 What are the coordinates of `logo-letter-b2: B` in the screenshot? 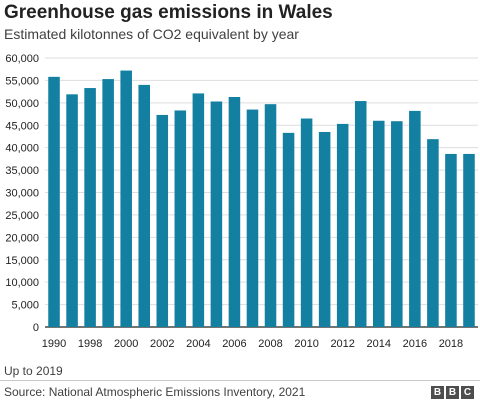 It's located at (452, 392).